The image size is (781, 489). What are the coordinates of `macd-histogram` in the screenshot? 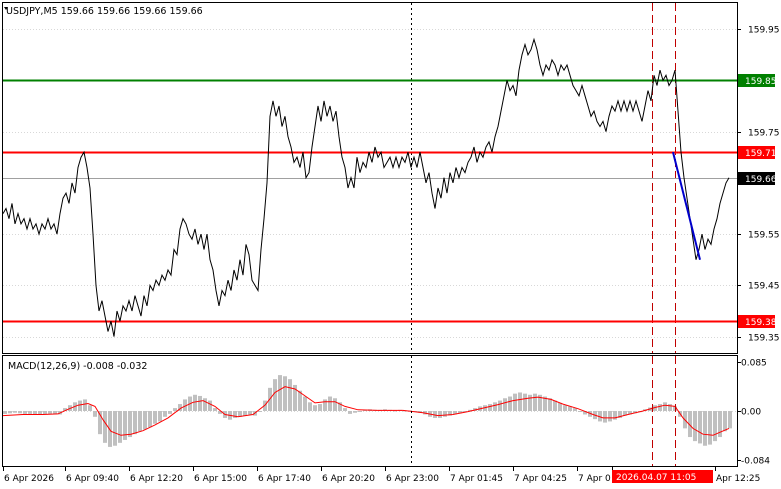 It's located at (370, 411).